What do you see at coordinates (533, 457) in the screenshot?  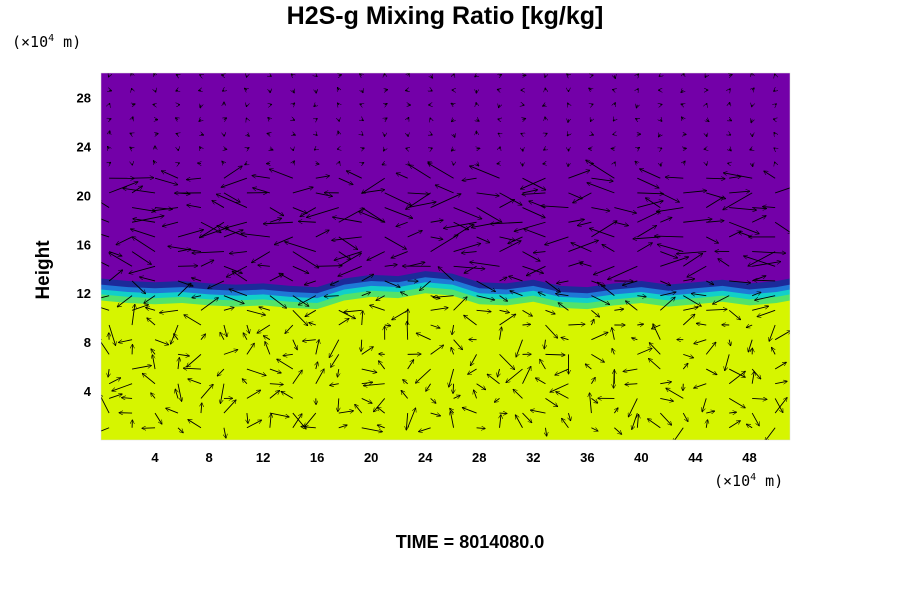 I see `x-tick-label: 32` at bounding box center [533, 457].